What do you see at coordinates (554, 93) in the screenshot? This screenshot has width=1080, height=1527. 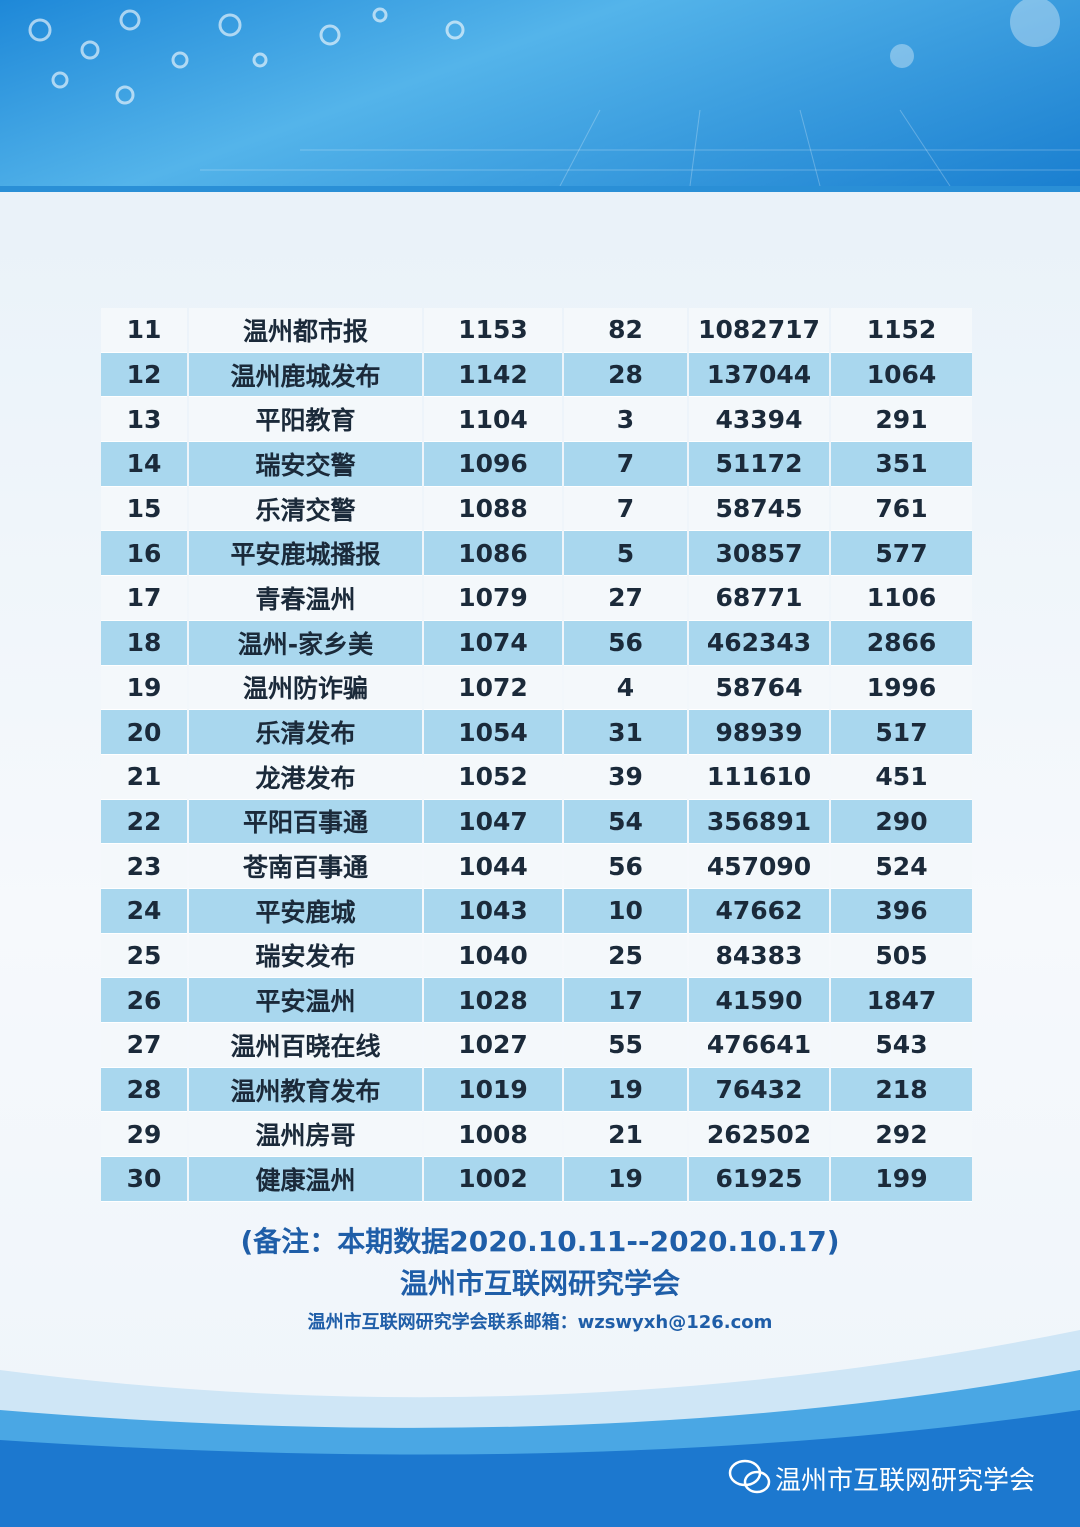 I see `bubbles` at bounding box center [554, 93].